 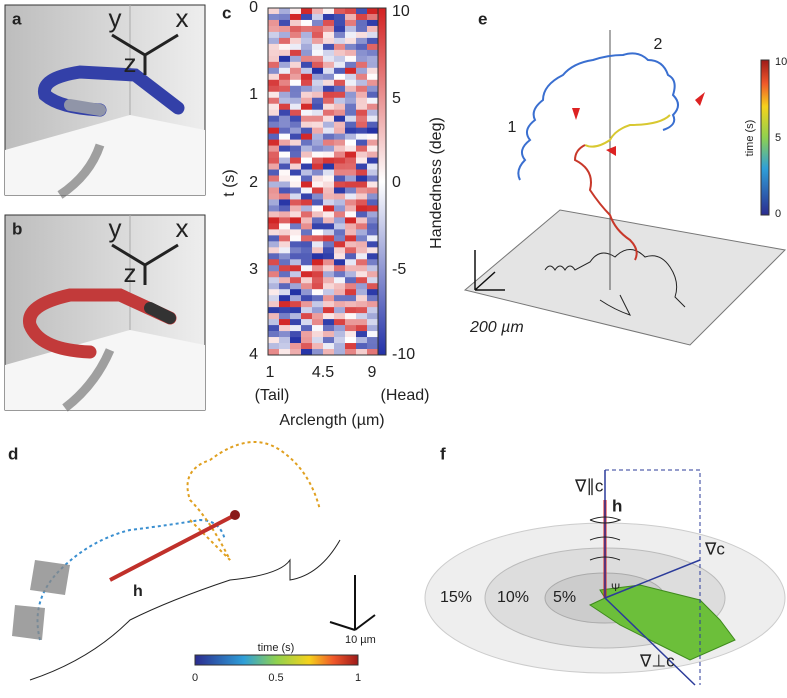 What do you see at coordinates (235, 515) in the screenshot?
I see `h-vector-head` at bounding box center [235, 515].